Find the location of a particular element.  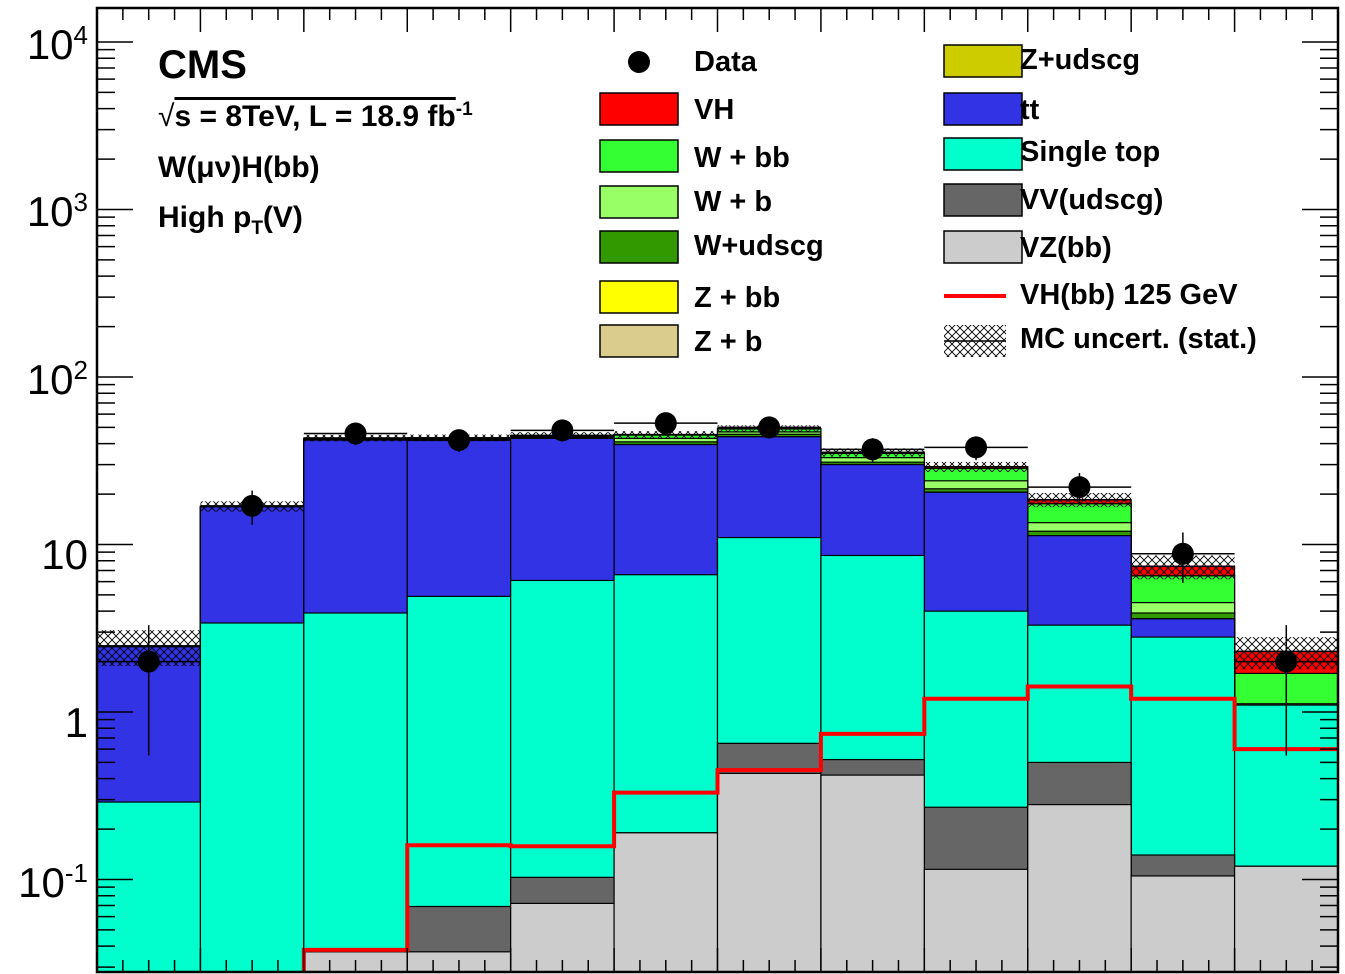

legend-swatch-single-top is located at coordinates (983, 154).